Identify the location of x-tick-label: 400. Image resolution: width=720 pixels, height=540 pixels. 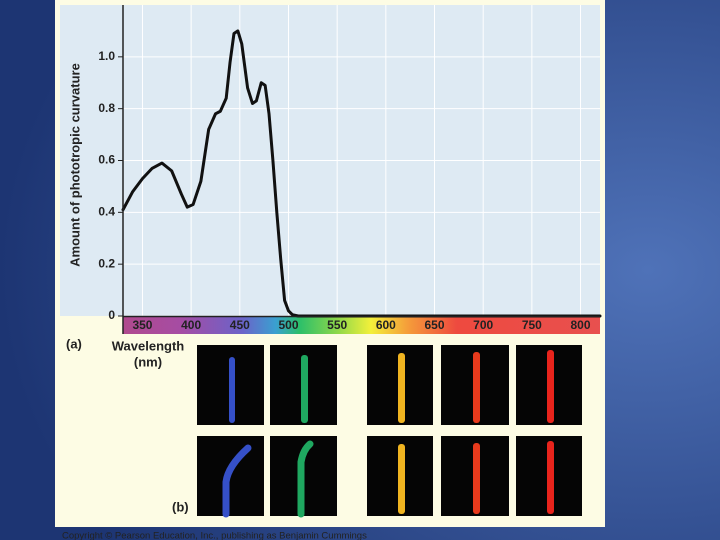
(191, 325).